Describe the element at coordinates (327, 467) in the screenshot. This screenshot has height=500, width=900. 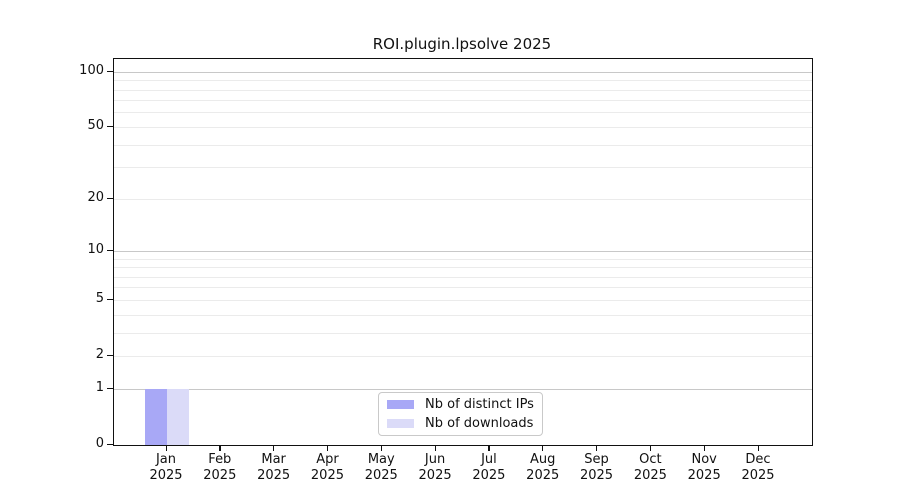
I see `x-tick-label-apr: Apr 2025` at that location.